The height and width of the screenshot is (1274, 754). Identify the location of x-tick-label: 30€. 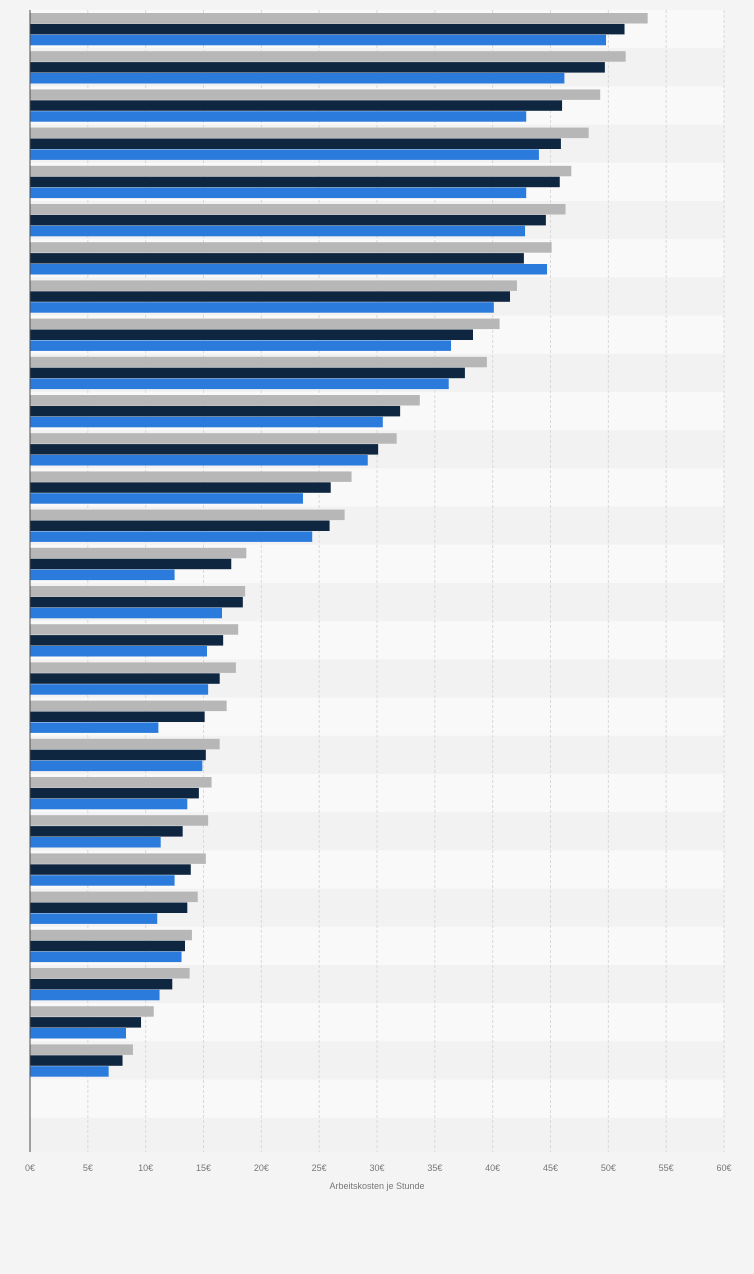
(376, 1168).